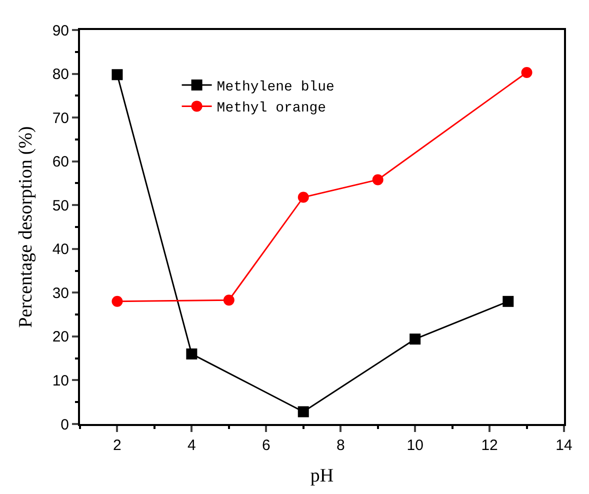 The image size is (589, 494). What do you see at coordinates (564, 445) in the screenshot?
I see `x-tick-label: 14` at bounding box center [564, 445].